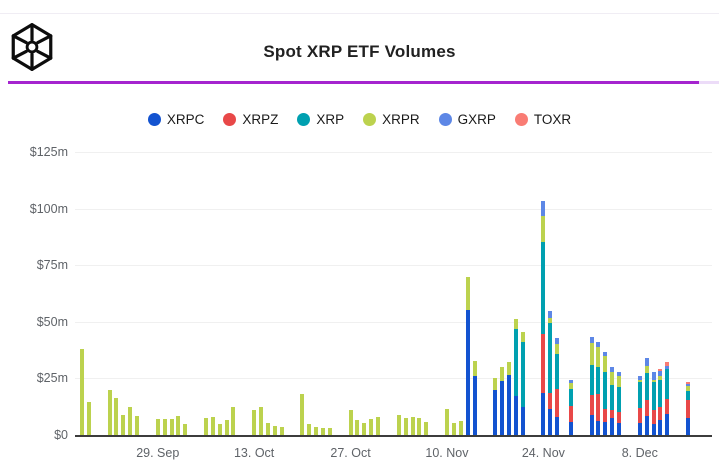 This screenshot has height=472, width=719. Describe the element at coordinates (350, 453) in the screenshot. I see `x-axis-label: 27. Oct` at that location.